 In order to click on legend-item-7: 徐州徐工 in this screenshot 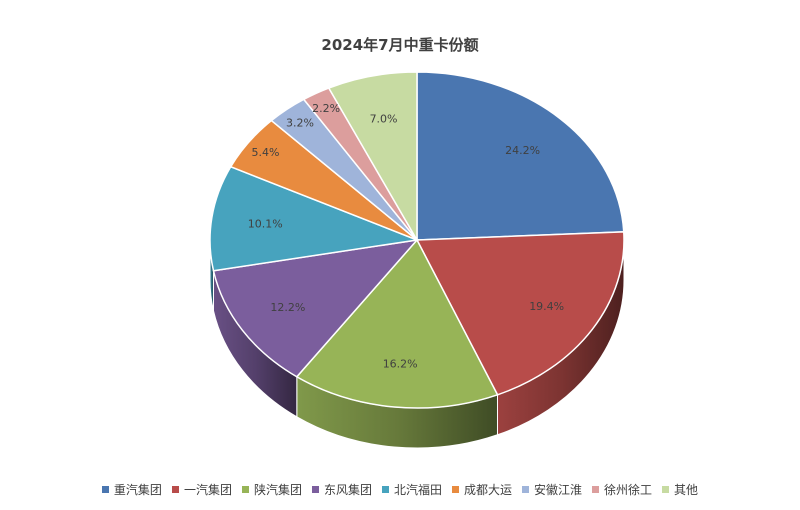, I will do `click(622, 489)`.